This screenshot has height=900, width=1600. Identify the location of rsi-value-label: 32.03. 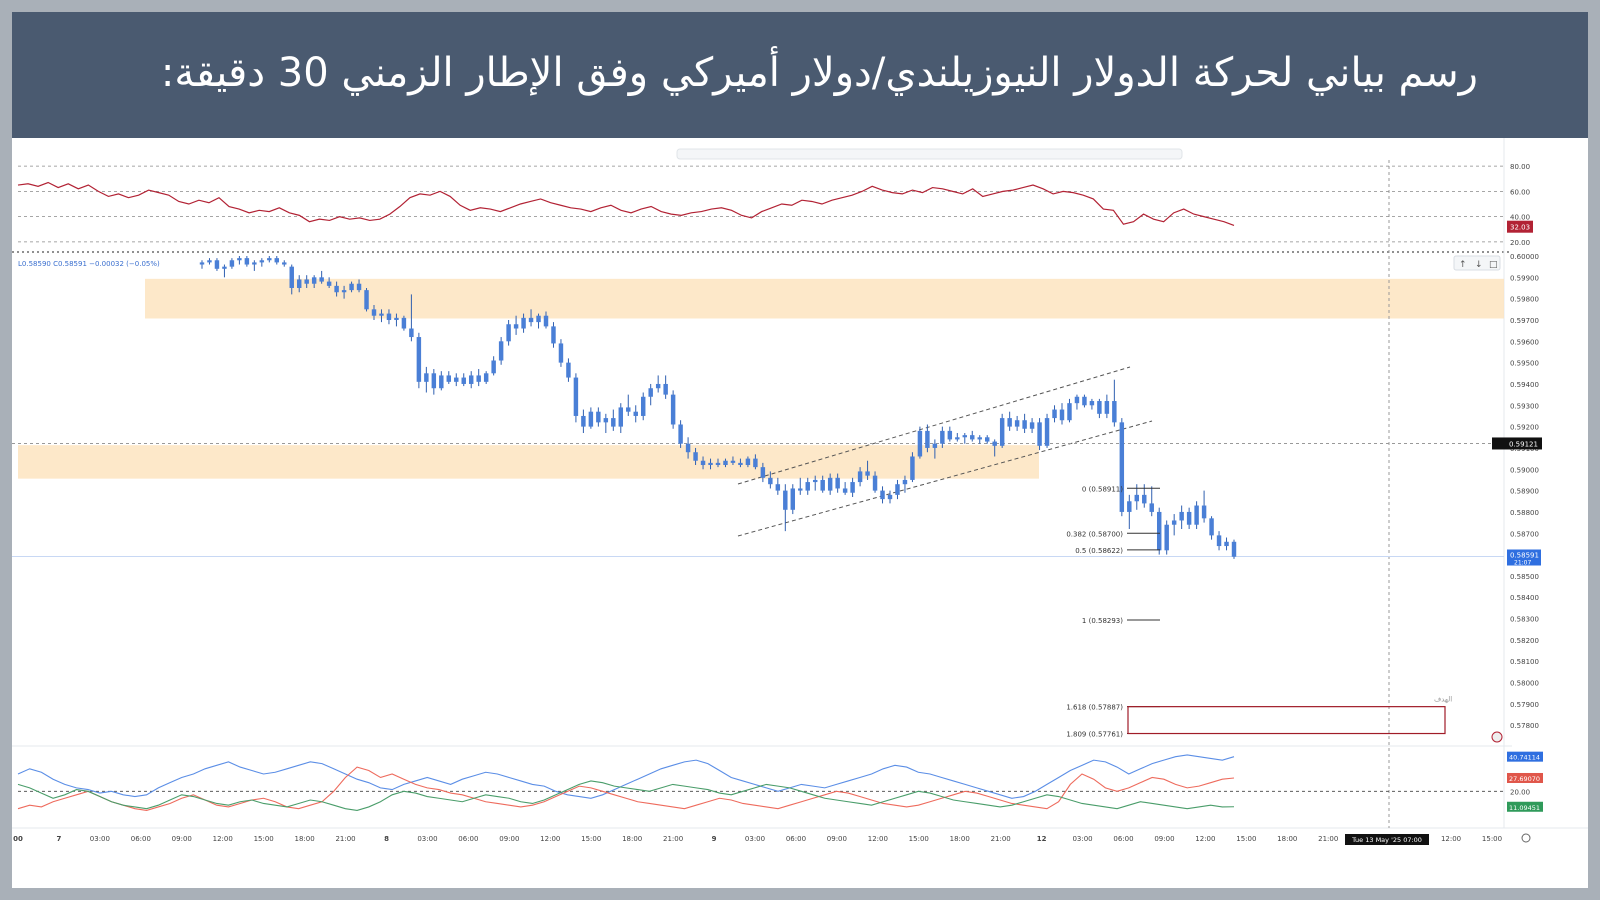
(1520, 228).